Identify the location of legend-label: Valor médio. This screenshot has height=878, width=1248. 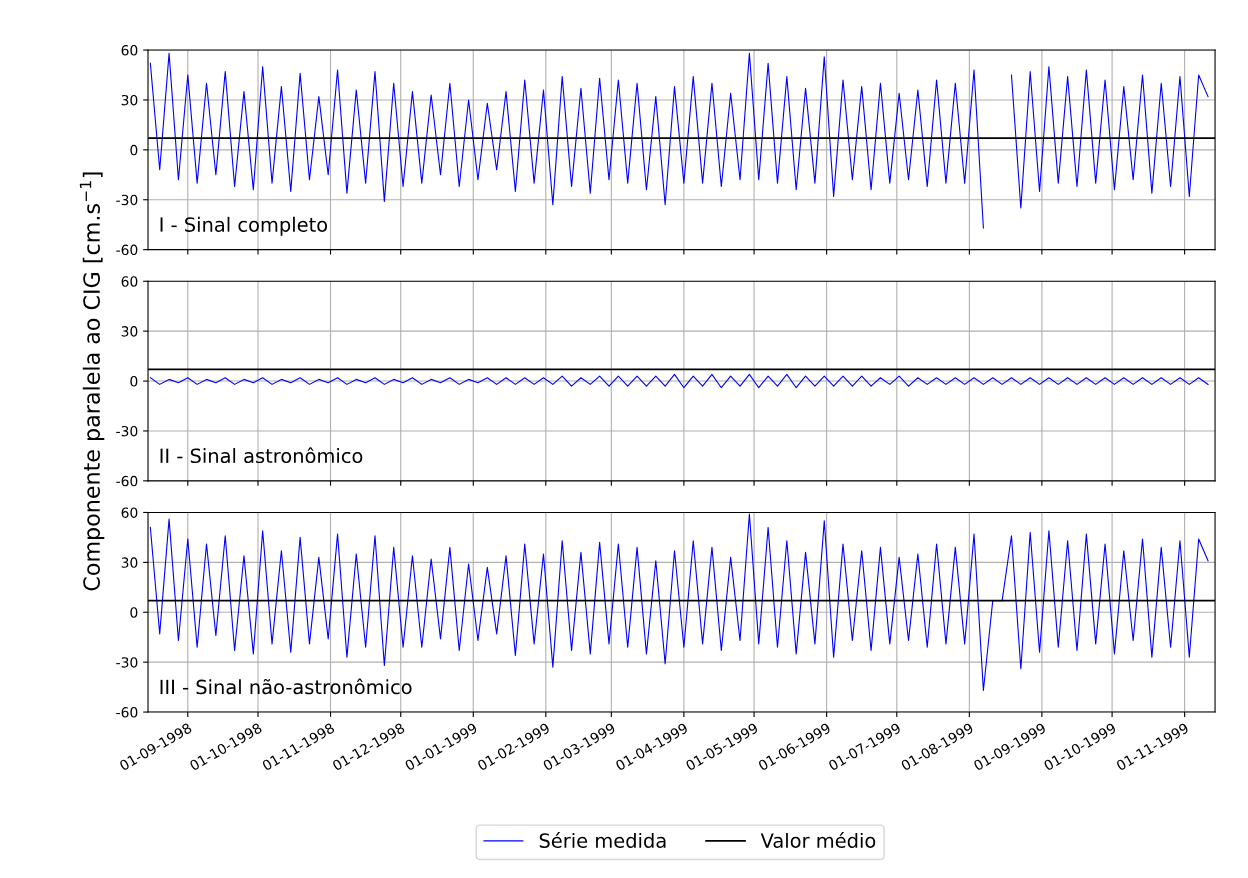
(818, 840).